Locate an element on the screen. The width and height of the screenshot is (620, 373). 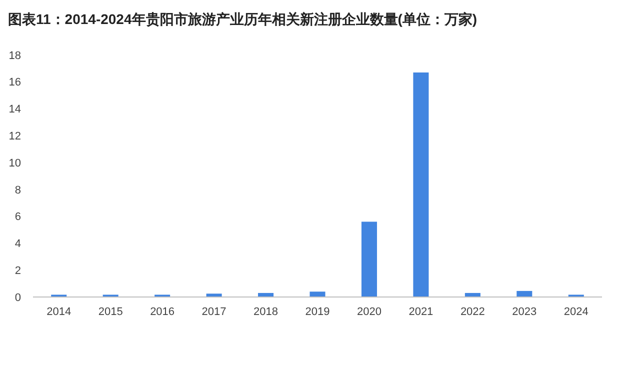
y-tick-label: 4 is located at coordinates (17, 244).